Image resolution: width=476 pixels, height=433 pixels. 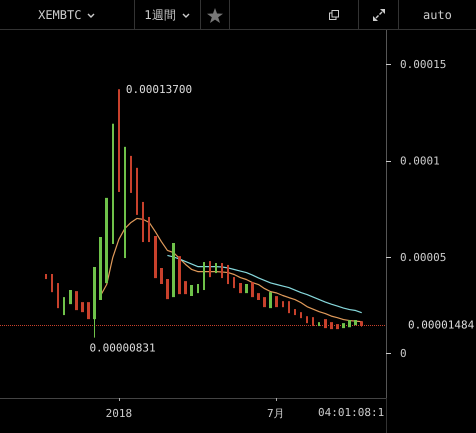 I want to click on x-tick-label: 7月, so click(x=276, y=413).